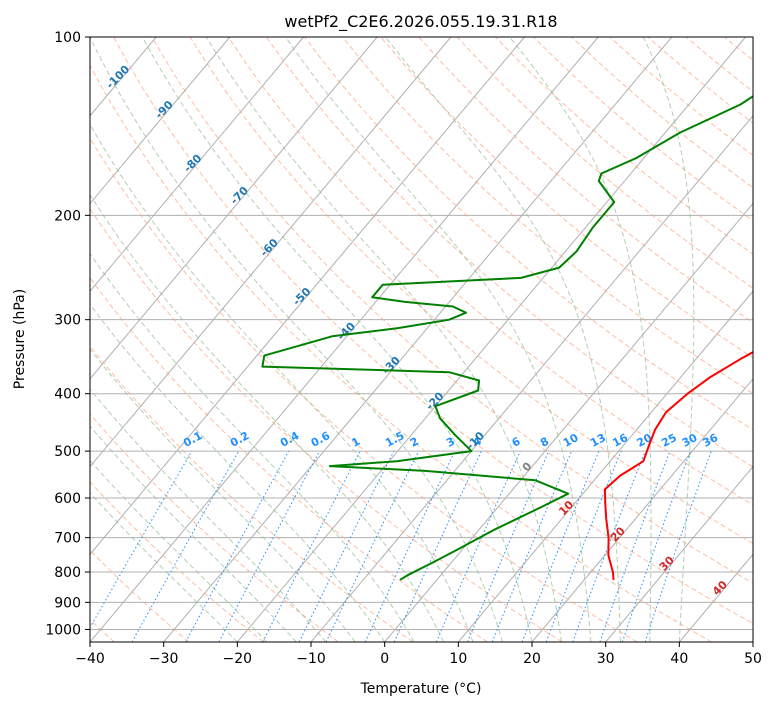 The image size is (775, 708). I want to click on x-tick-label: −30, so click(164, 659).